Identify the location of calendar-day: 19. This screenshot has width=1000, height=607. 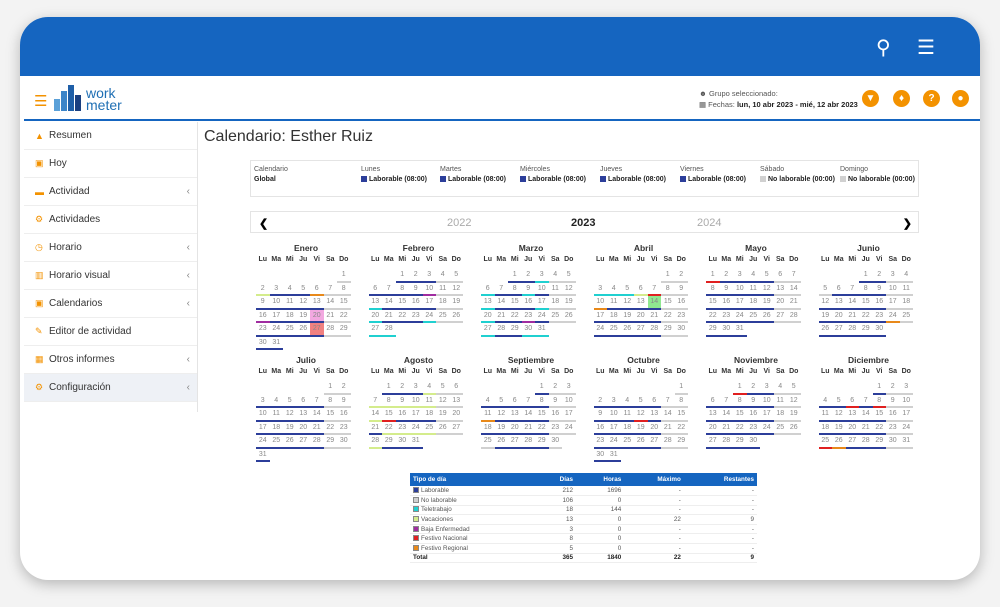
(290, 428).